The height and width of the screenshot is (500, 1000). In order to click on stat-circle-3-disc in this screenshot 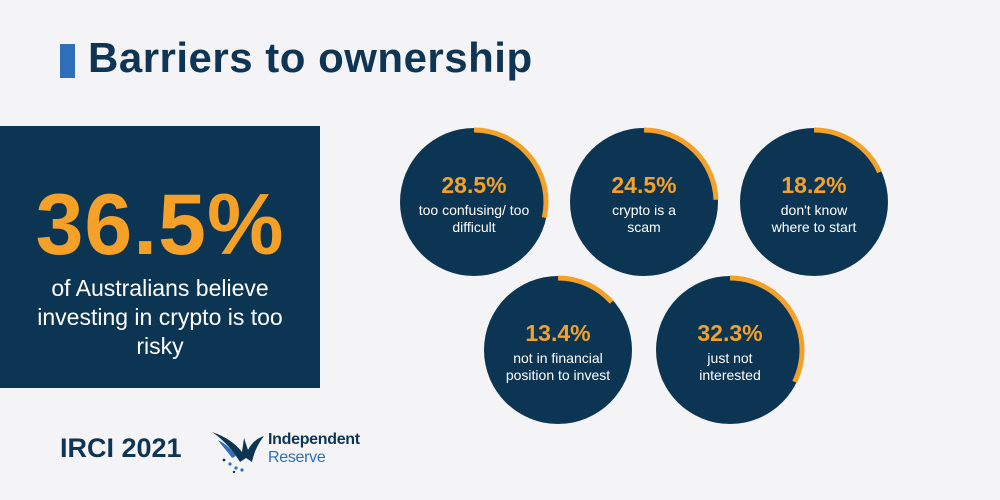, I will do `click(814, 202)`.